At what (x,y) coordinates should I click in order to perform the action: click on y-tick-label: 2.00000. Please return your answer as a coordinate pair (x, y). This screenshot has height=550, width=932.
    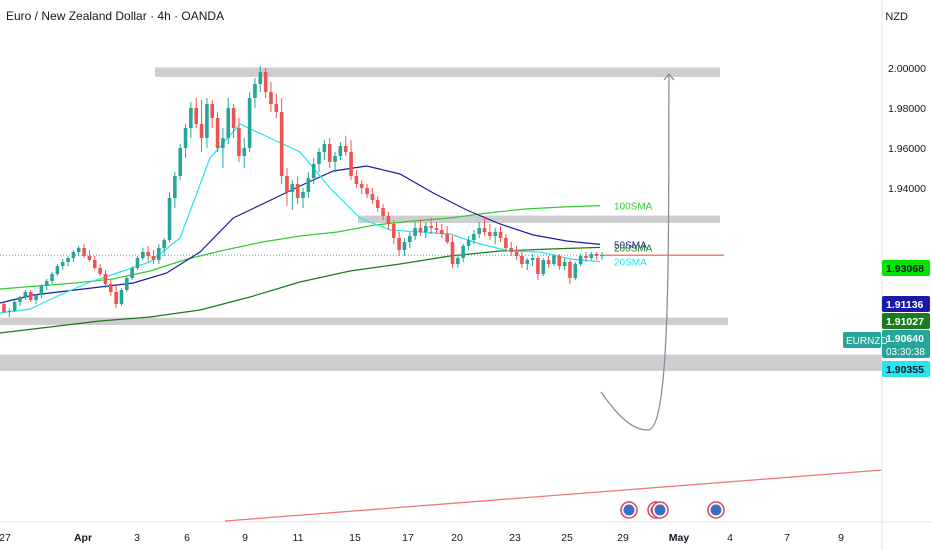
    Looking at the image, I should click on (907, 69).